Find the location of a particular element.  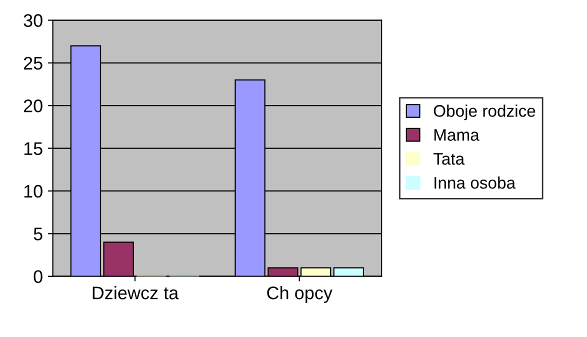

y-tick-label: 0 is located at coordinates (38, 277).